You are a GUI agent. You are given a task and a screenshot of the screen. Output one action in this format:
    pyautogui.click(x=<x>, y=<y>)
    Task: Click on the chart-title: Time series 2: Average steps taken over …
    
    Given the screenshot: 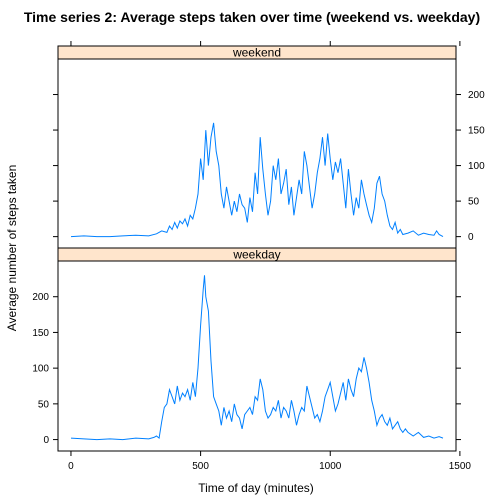 What is the action you would take?
    pyautogui.click(x=252, y=17)
    